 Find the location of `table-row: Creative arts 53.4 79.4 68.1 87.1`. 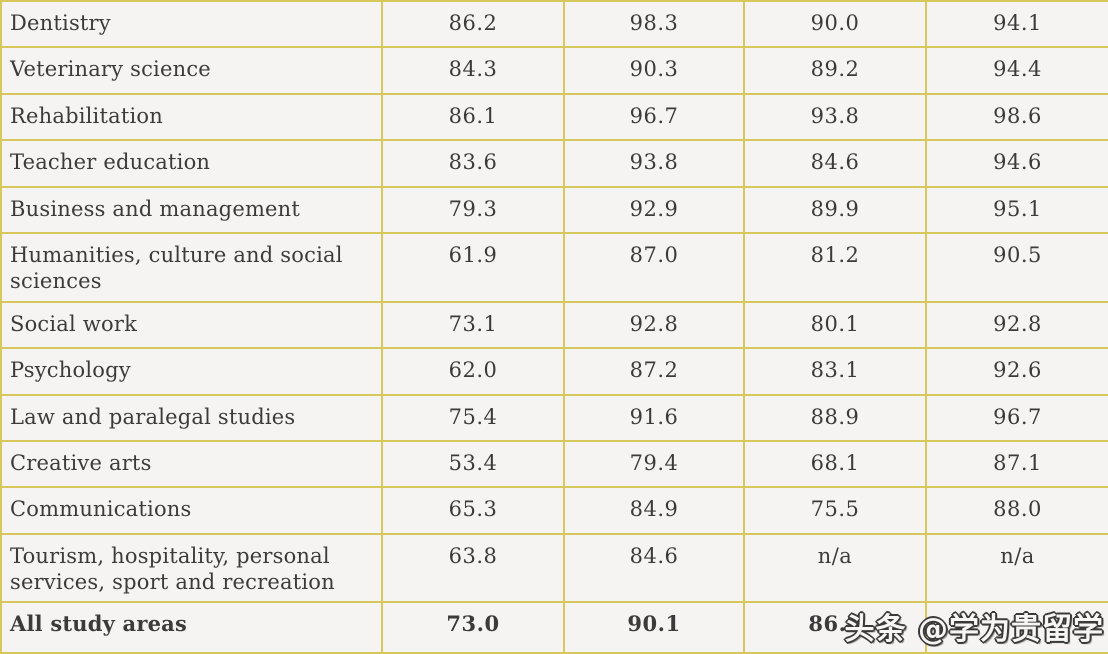

table-row: Creative arts 53.4 79.4 68.1 87.1 is located at coordinates (554, 464).